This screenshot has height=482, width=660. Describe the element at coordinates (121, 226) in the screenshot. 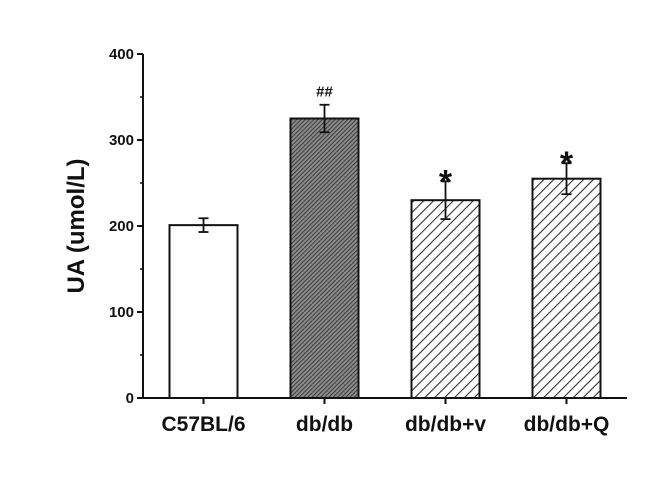

I see `y-tick-label: 200` at that location.